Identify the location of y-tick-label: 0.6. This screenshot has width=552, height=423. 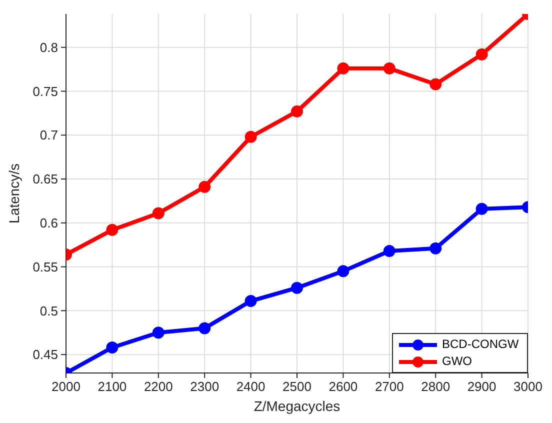
(49, 223).